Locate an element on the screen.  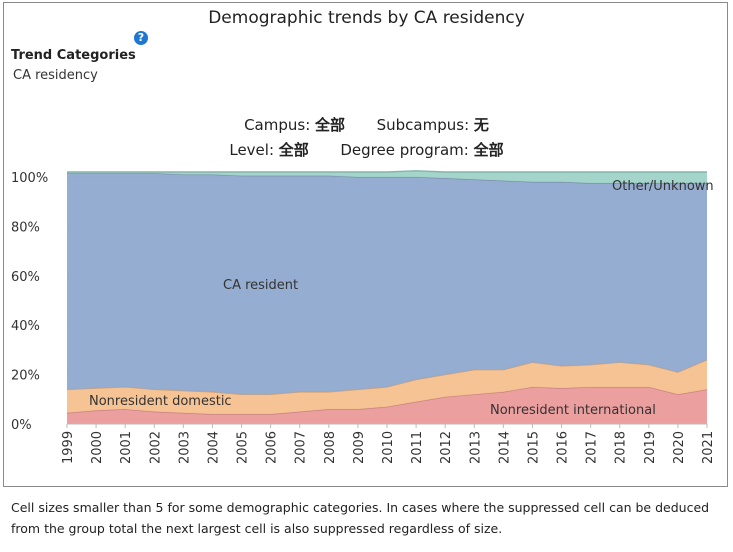
degree-filter-value: 全部 is located at coordinates (488, 150).